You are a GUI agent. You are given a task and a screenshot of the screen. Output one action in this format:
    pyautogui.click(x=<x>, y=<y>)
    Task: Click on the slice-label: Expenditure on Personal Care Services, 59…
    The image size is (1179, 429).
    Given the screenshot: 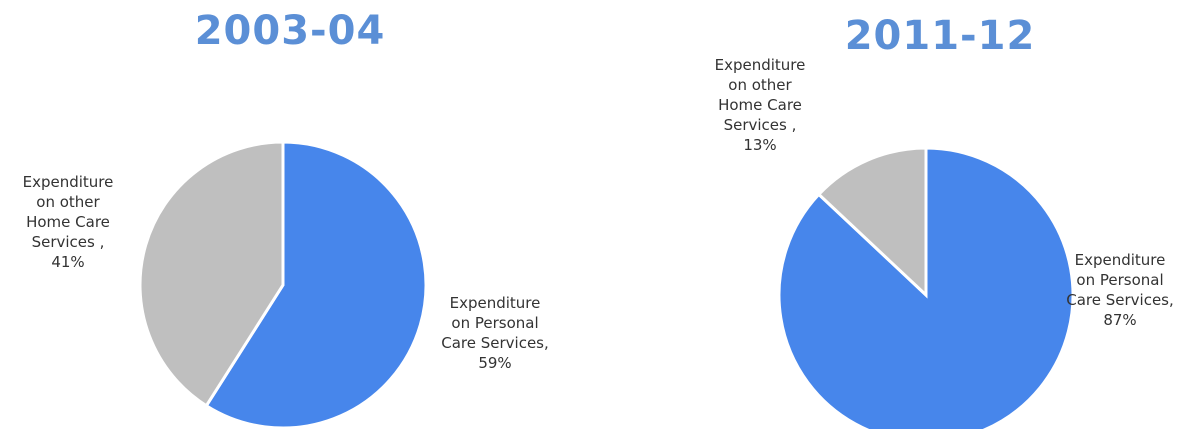 What is the action you would take?
    pyautogui.click(x=495, y=333)
    